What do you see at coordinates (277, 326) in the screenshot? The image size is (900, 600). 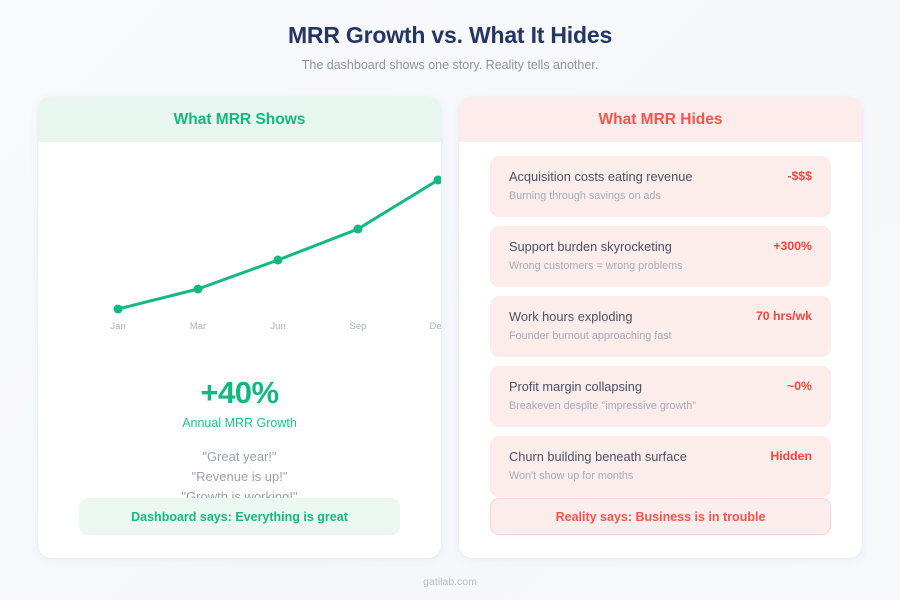 I see `chart-xtick-jun: Jun` at bounding box center [277, 326].